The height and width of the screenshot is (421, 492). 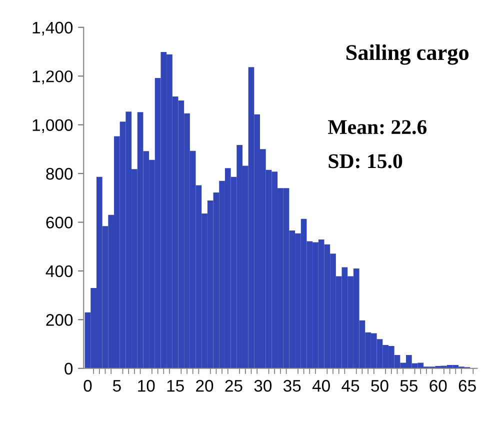 What do you see at coordinates (438, 386) in the screenshot?
I see `x-tick-label: 60` at bounding box center [438, 386].